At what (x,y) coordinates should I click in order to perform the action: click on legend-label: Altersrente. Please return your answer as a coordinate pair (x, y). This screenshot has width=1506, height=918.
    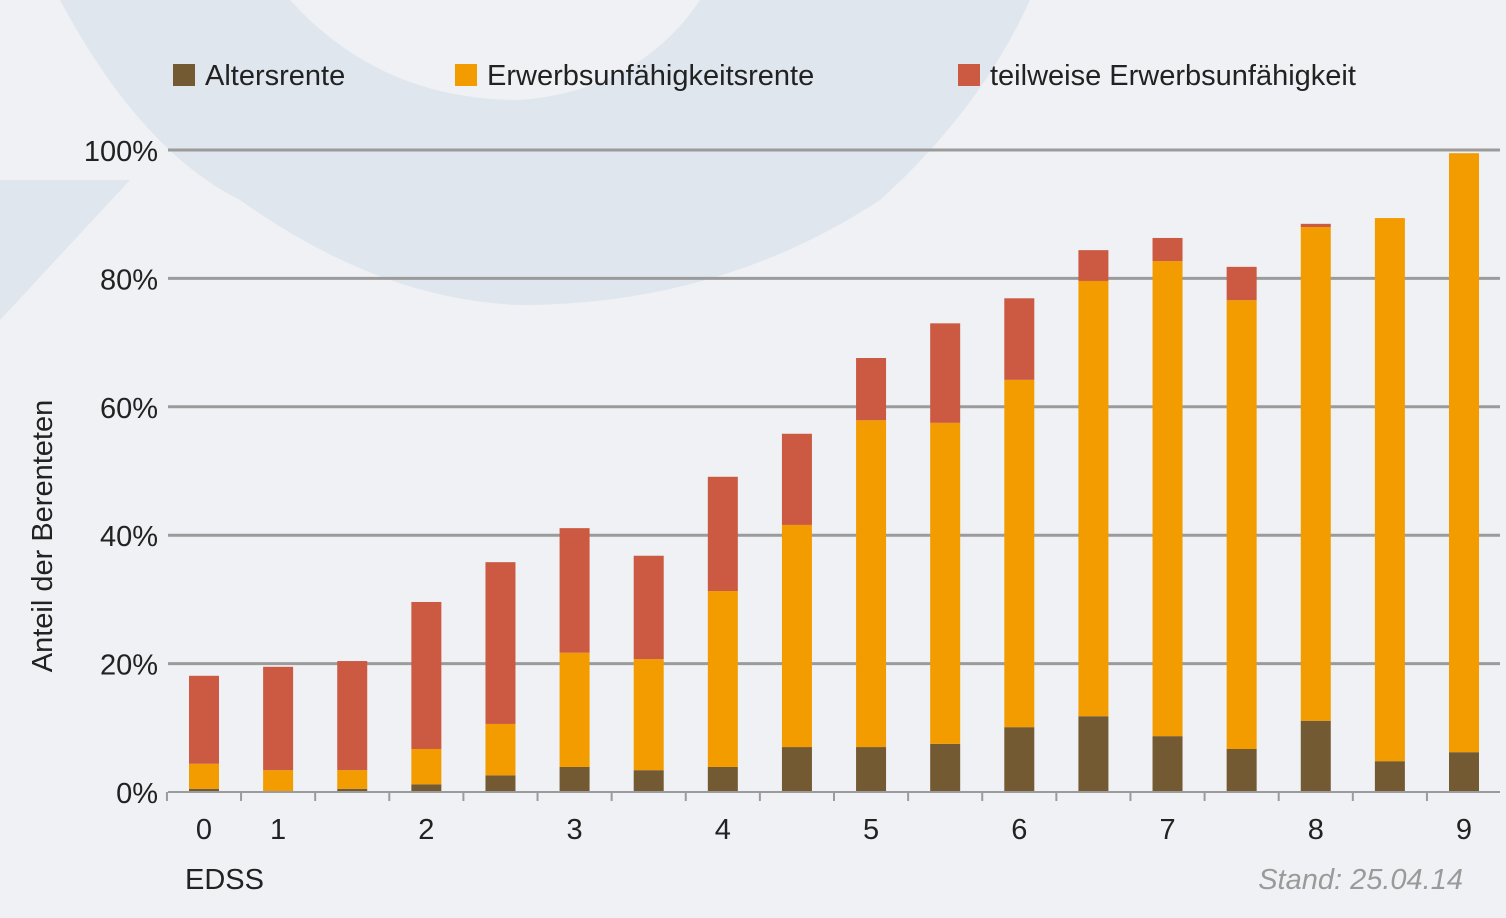
    Looking at the image, I should click on (275, 76).